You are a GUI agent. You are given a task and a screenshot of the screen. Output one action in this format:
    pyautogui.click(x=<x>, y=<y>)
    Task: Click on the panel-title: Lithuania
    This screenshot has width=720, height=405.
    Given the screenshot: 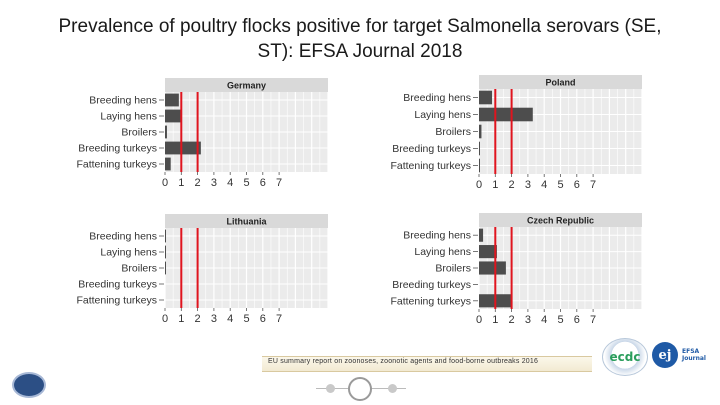 What is the action you would take?
    pyautogui.click(x=247, y=222)
    